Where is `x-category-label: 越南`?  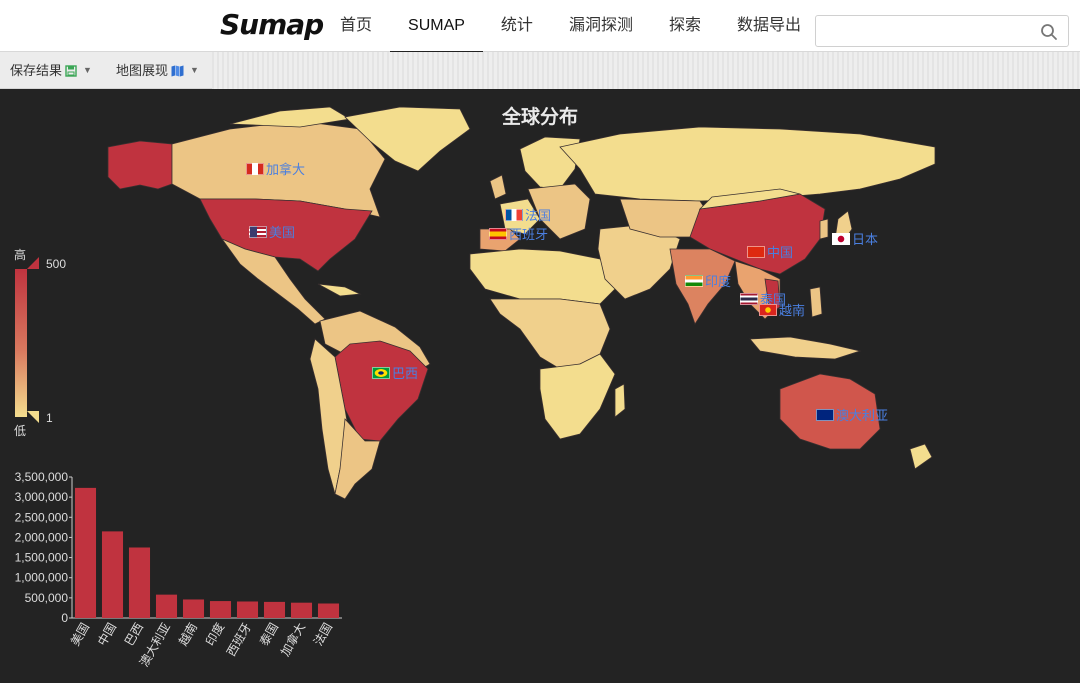
x-category-label: 越南 is located at coordinates (187, 634).